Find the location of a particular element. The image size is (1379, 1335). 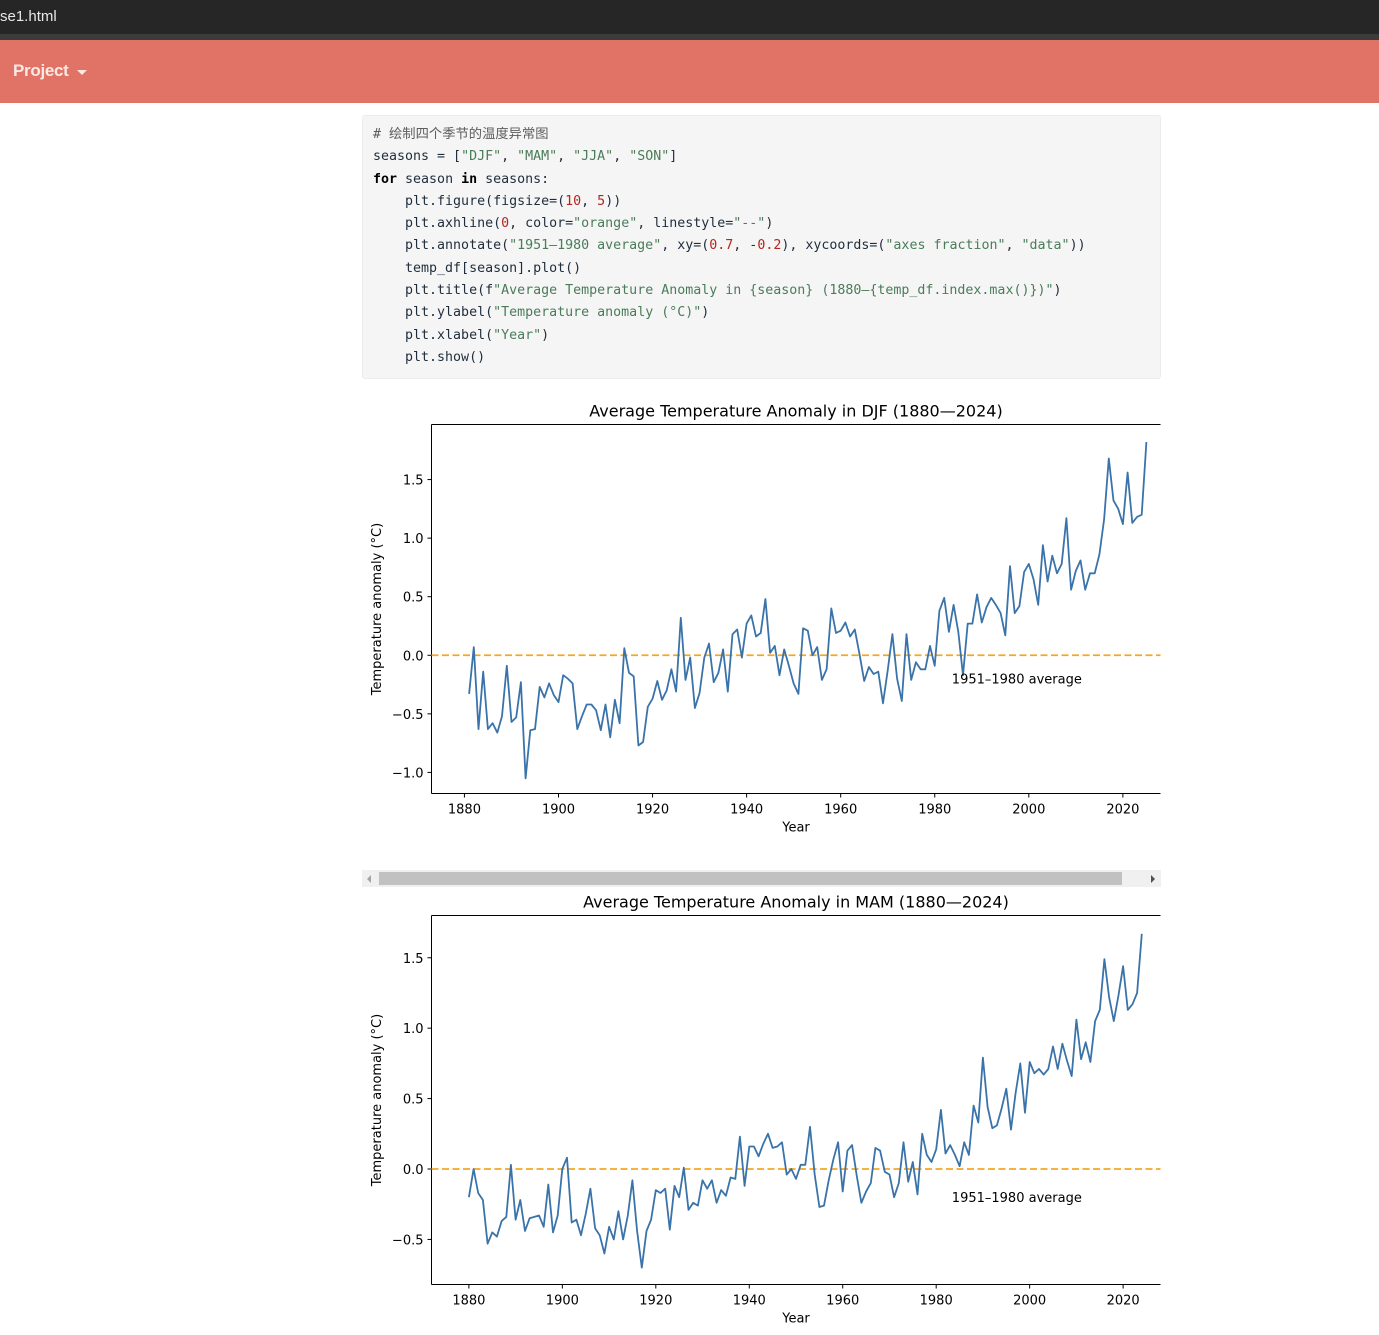

scrollbar-thumb is located at coordinates (750, 878).